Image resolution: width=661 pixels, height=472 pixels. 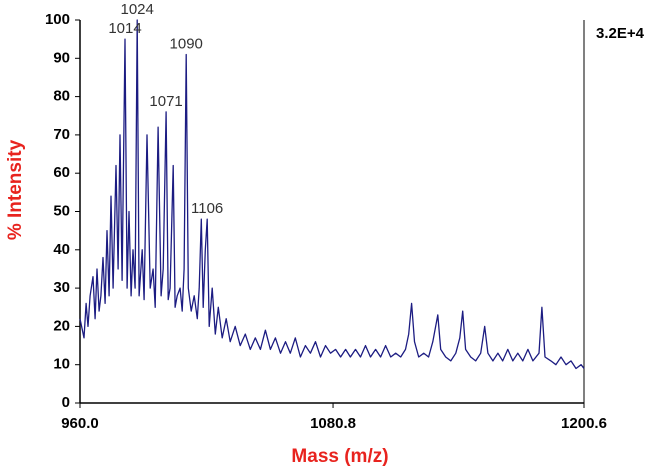 I want to click on y-tick-label: 90, so click(x=61, y=57).